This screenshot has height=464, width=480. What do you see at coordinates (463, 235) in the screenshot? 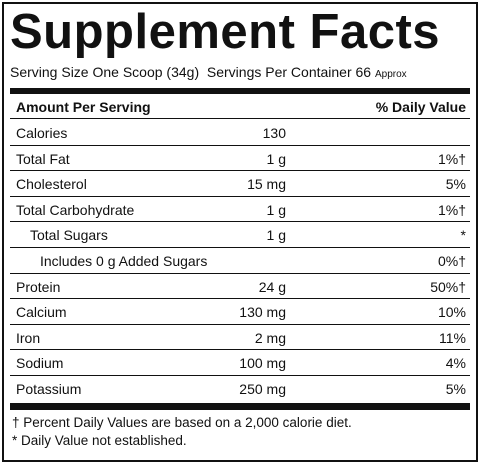
I see `daily-value: *` at bounding box center [463, 235].